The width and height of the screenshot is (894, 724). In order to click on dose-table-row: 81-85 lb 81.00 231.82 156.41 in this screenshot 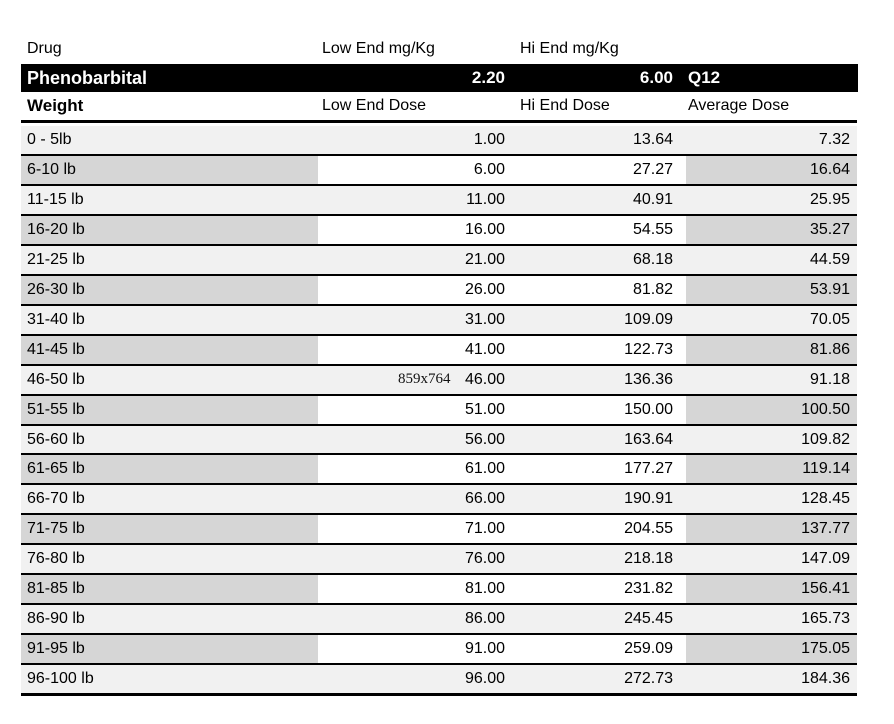, I will do `click(439, 590)`.